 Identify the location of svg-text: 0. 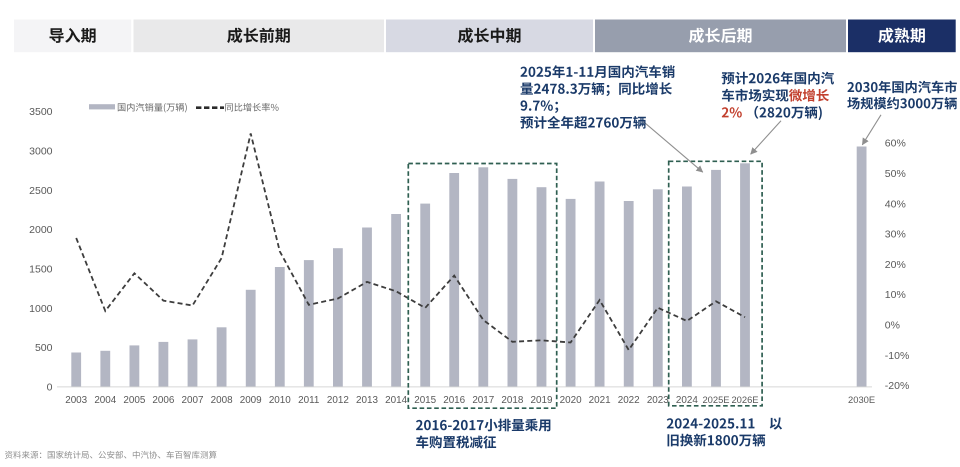
(50, 387).